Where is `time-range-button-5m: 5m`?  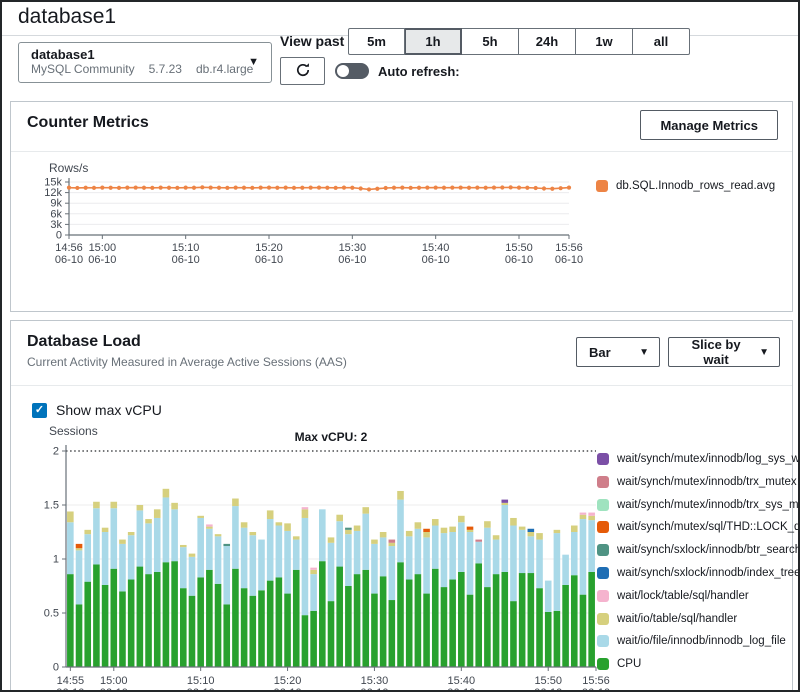
time-range-button-5m: 5m is located at coordinates (376, 41).